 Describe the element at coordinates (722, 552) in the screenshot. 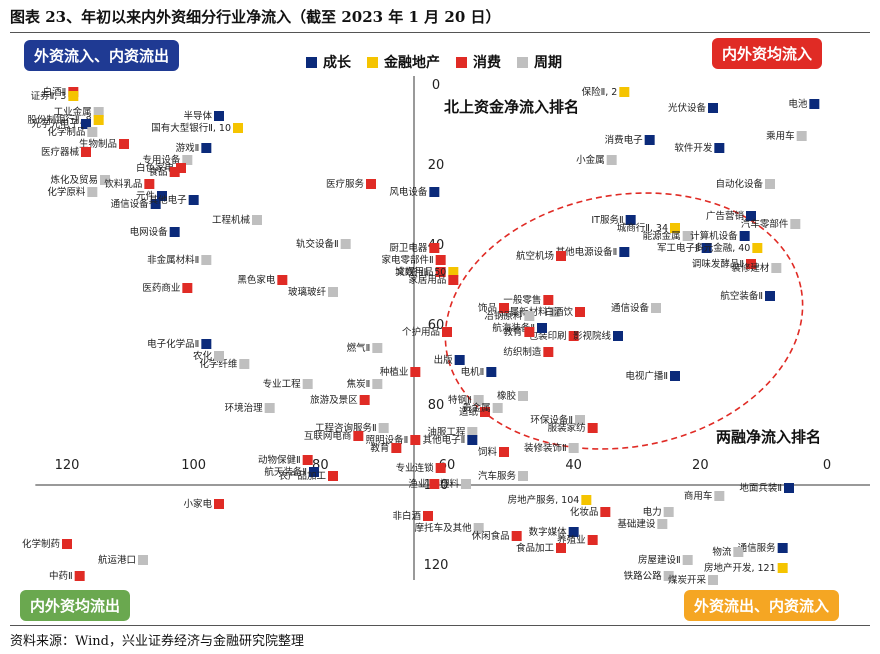

I see `point-label: 物流` at that location.